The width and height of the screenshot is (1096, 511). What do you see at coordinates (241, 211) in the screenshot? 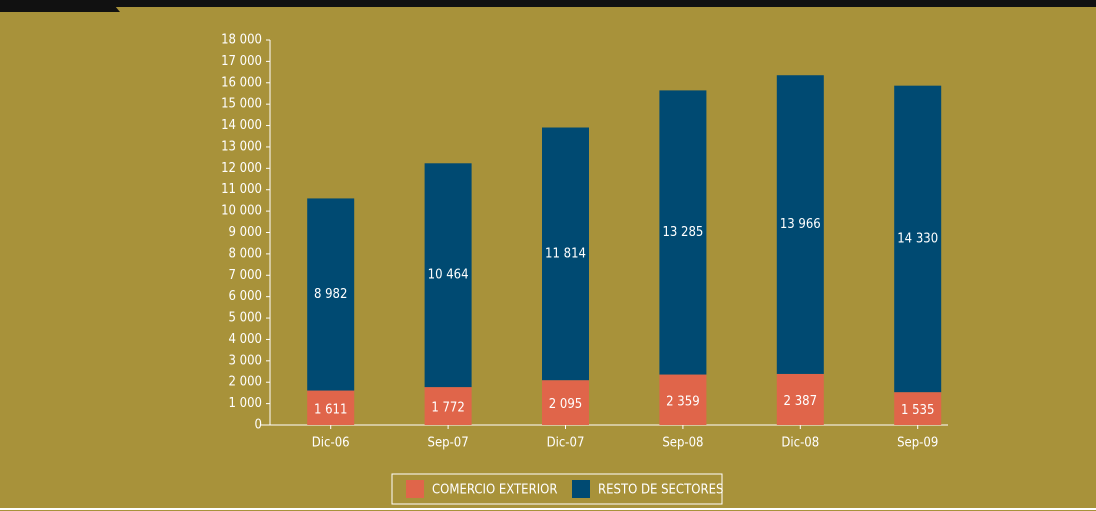
I see `y-tick-label: 10 000` at bounding box center [241, 211].